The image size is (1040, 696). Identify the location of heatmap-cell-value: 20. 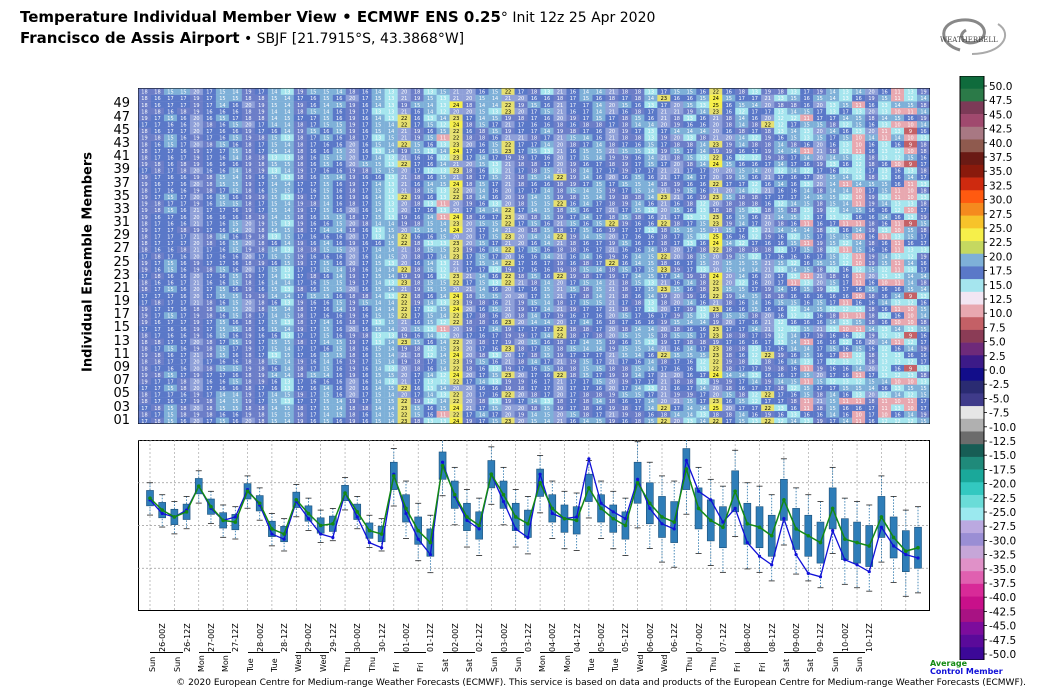
(508, 356).